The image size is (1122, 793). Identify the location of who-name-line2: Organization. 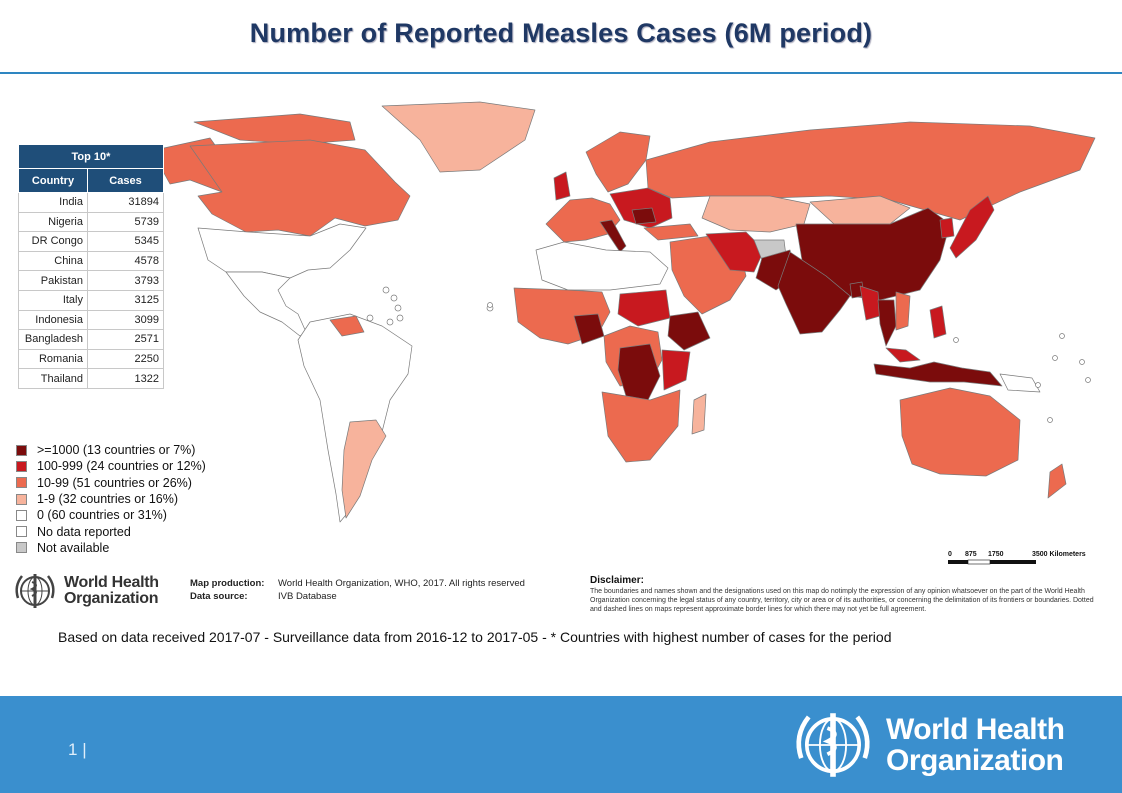
(111, 598).